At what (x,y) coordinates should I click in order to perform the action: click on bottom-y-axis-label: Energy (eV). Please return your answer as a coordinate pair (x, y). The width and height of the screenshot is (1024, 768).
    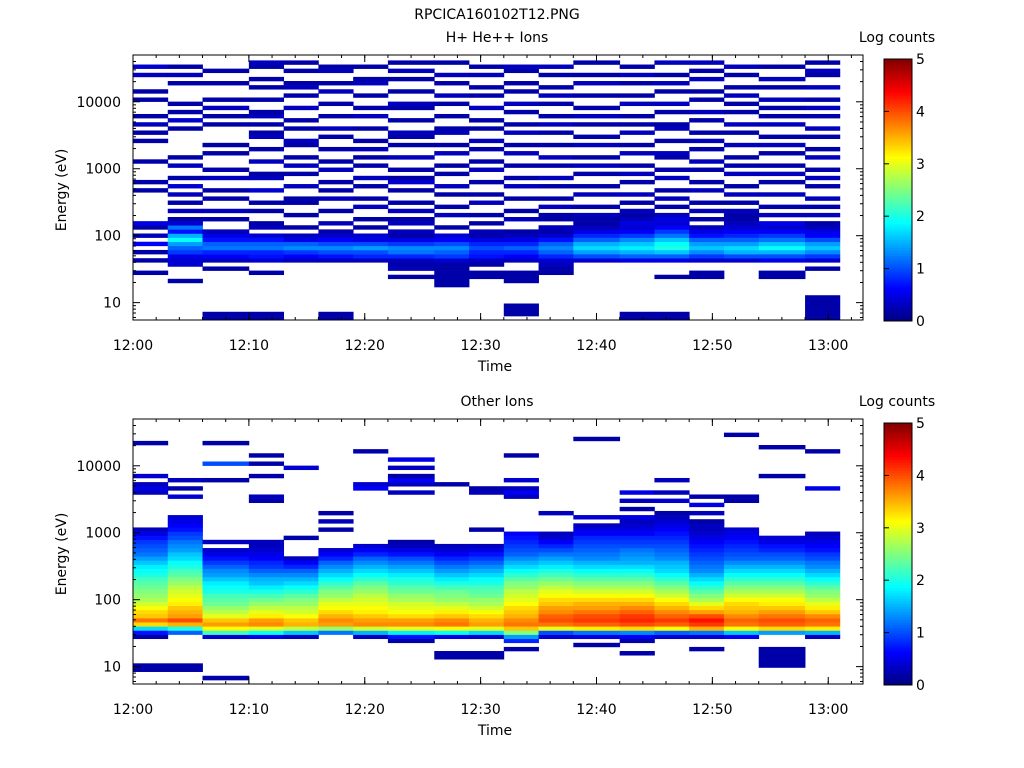
    Looking at the image, I should click on (62, 554).